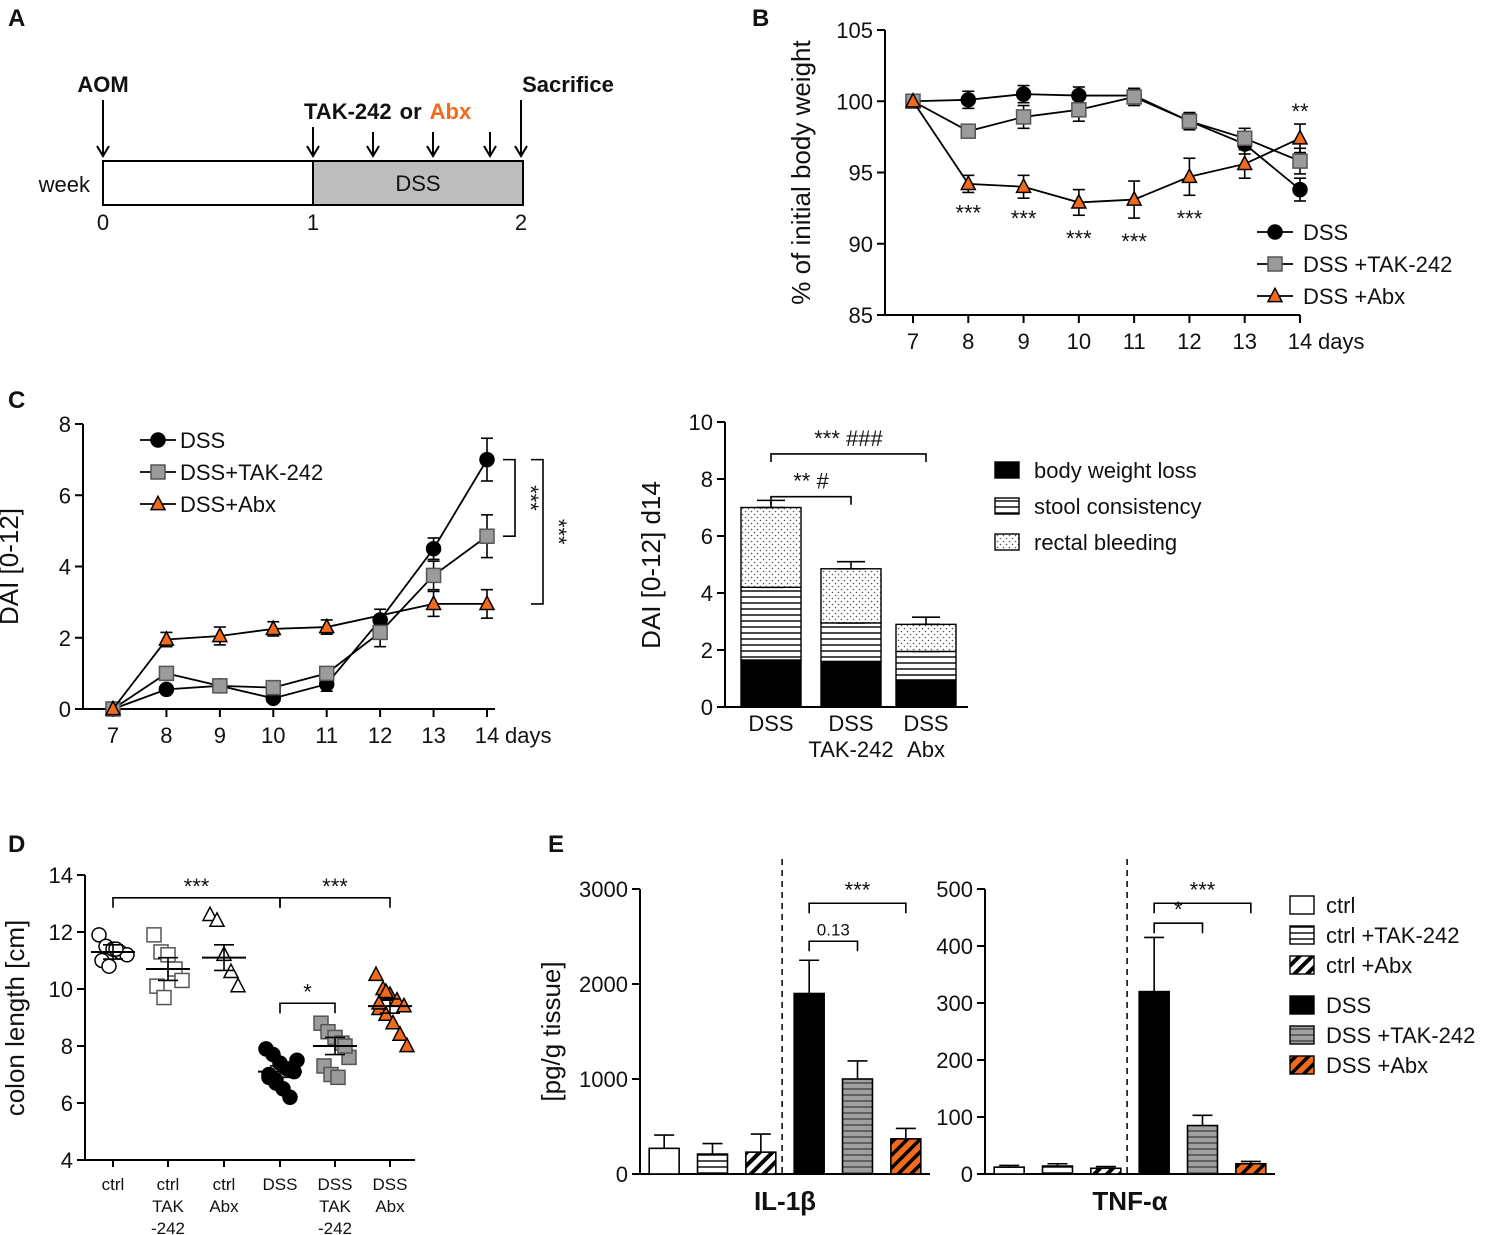  What do you see at coordinates (954, 889) in the screenshot?
I see `y-tick-label: 500` at bounding box center [954, 889].